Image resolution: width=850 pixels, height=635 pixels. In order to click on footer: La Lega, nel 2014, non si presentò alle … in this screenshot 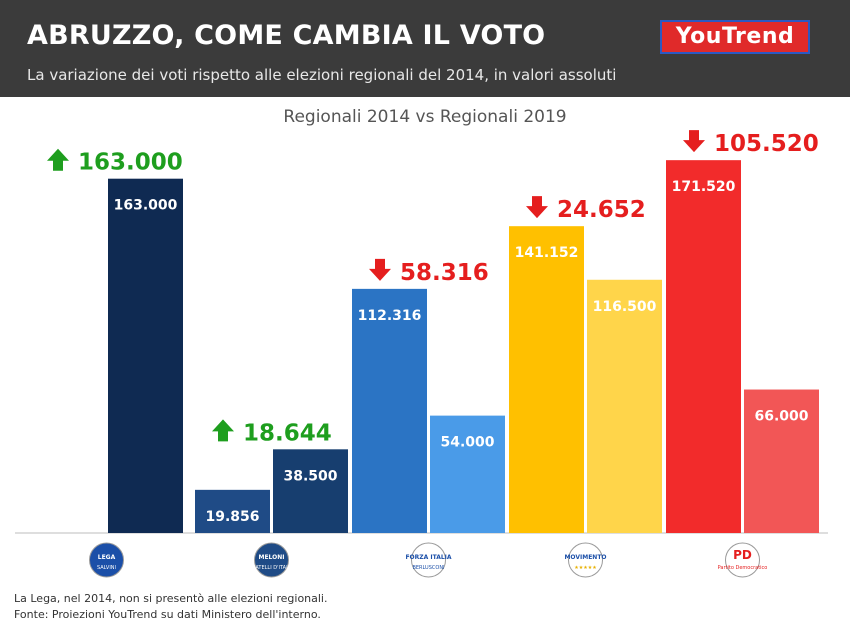, I will do `click(171, 607)`.